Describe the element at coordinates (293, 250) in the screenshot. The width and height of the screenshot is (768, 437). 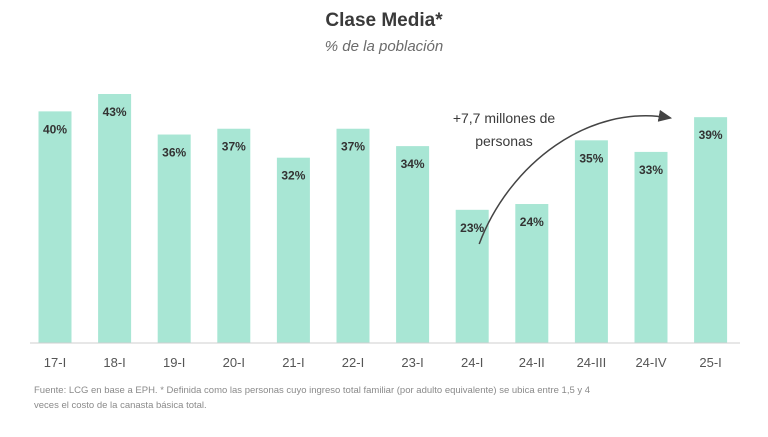
I see `bar-21-I` at that location.